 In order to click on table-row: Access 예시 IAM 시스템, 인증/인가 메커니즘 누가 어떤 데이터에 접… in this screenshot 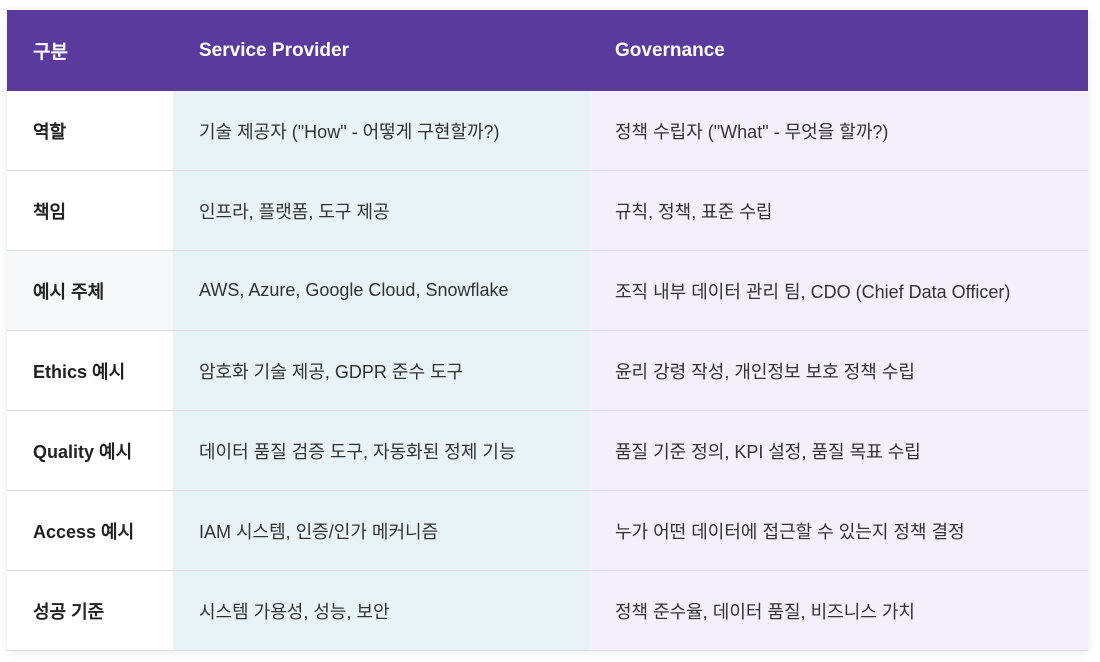, I will do `click(547, 530)`.